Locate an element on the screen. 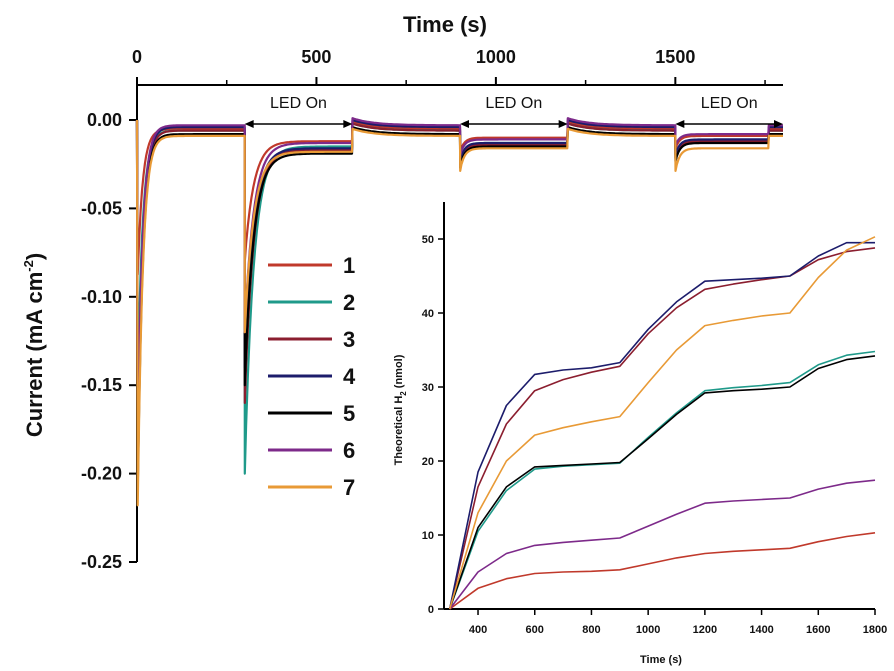 The image size is (894, 671). main-y-tick-label: -0.20 is located at coordinates (101, 474).